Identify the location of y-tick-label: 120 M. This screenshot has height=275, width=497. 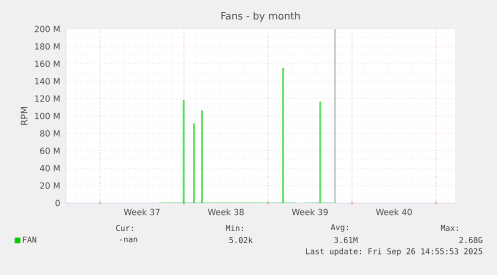
(47, 98).